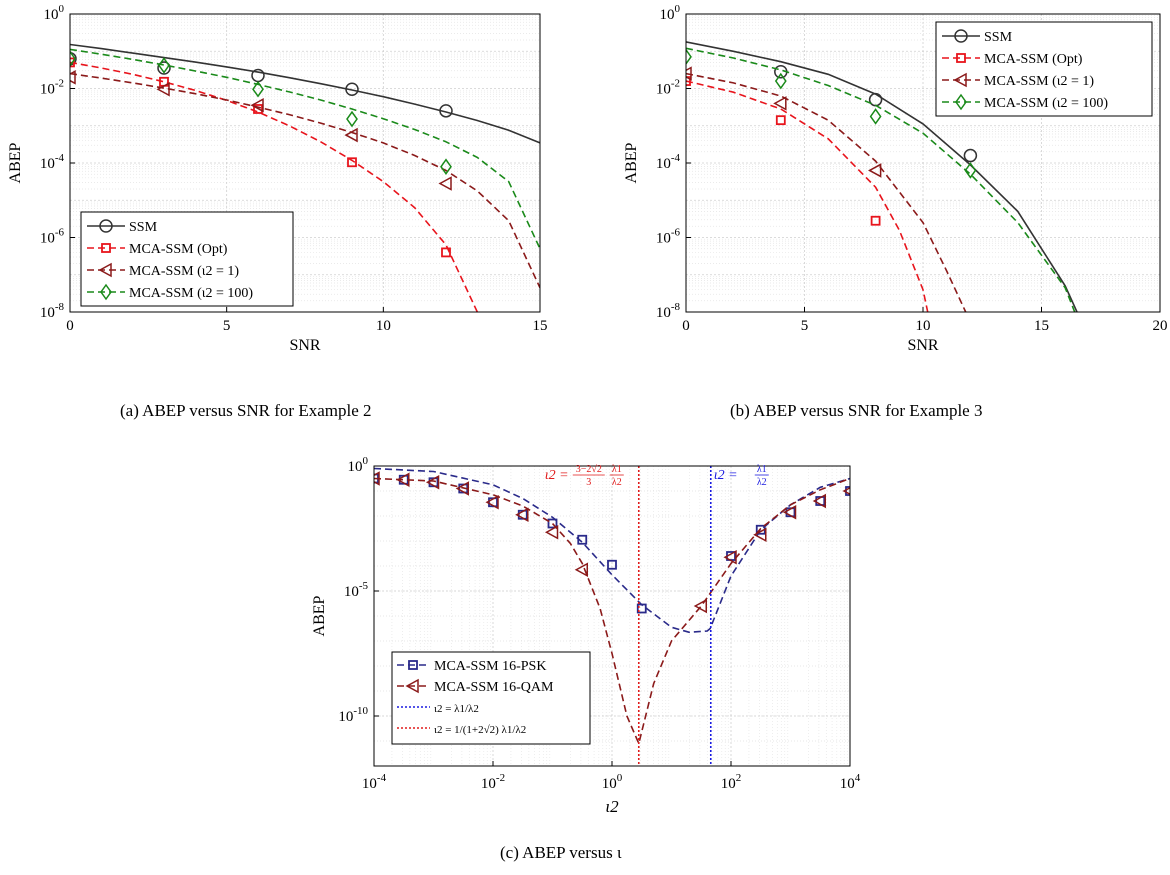  What do you see at coordinates (493, 782) in the screenshot?
I see `x-tick-label: 10⁻²` at bounding box center [493, 782].